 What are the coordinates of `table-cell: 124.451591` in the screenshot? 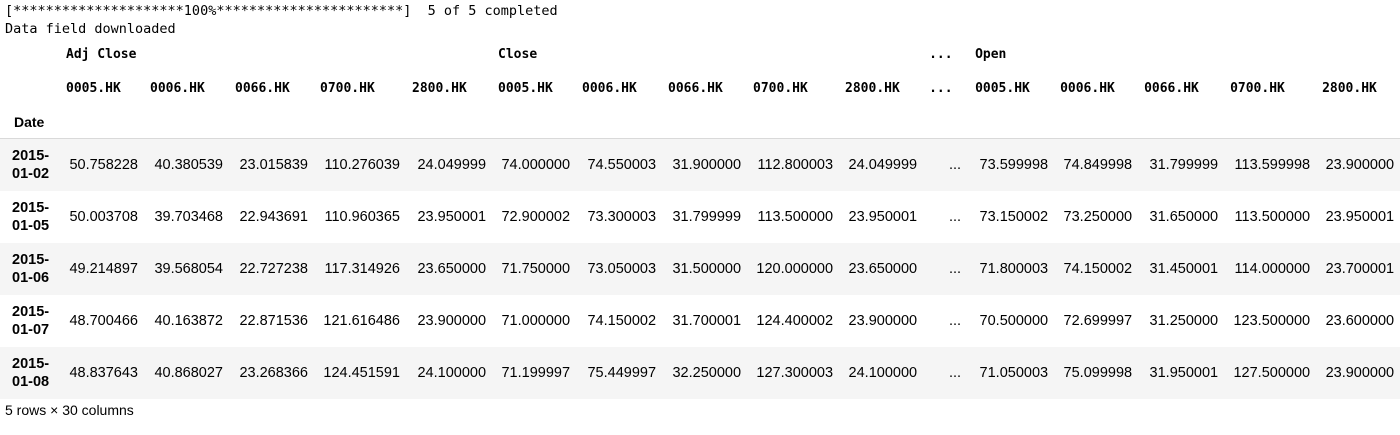 It's located at (361, 372).